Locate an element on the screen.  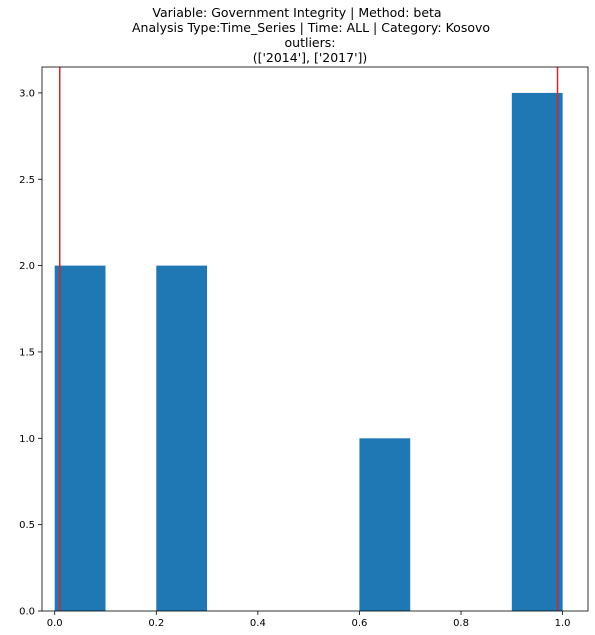
y-tick-label-2: 1.0 is located at coordinates (27, 439).